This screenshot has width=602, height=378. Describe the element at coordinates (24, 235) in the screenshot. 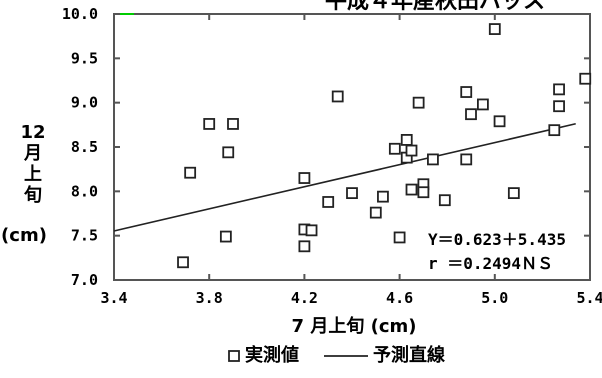

I see `y-axis-unit: (cm)` at that location.